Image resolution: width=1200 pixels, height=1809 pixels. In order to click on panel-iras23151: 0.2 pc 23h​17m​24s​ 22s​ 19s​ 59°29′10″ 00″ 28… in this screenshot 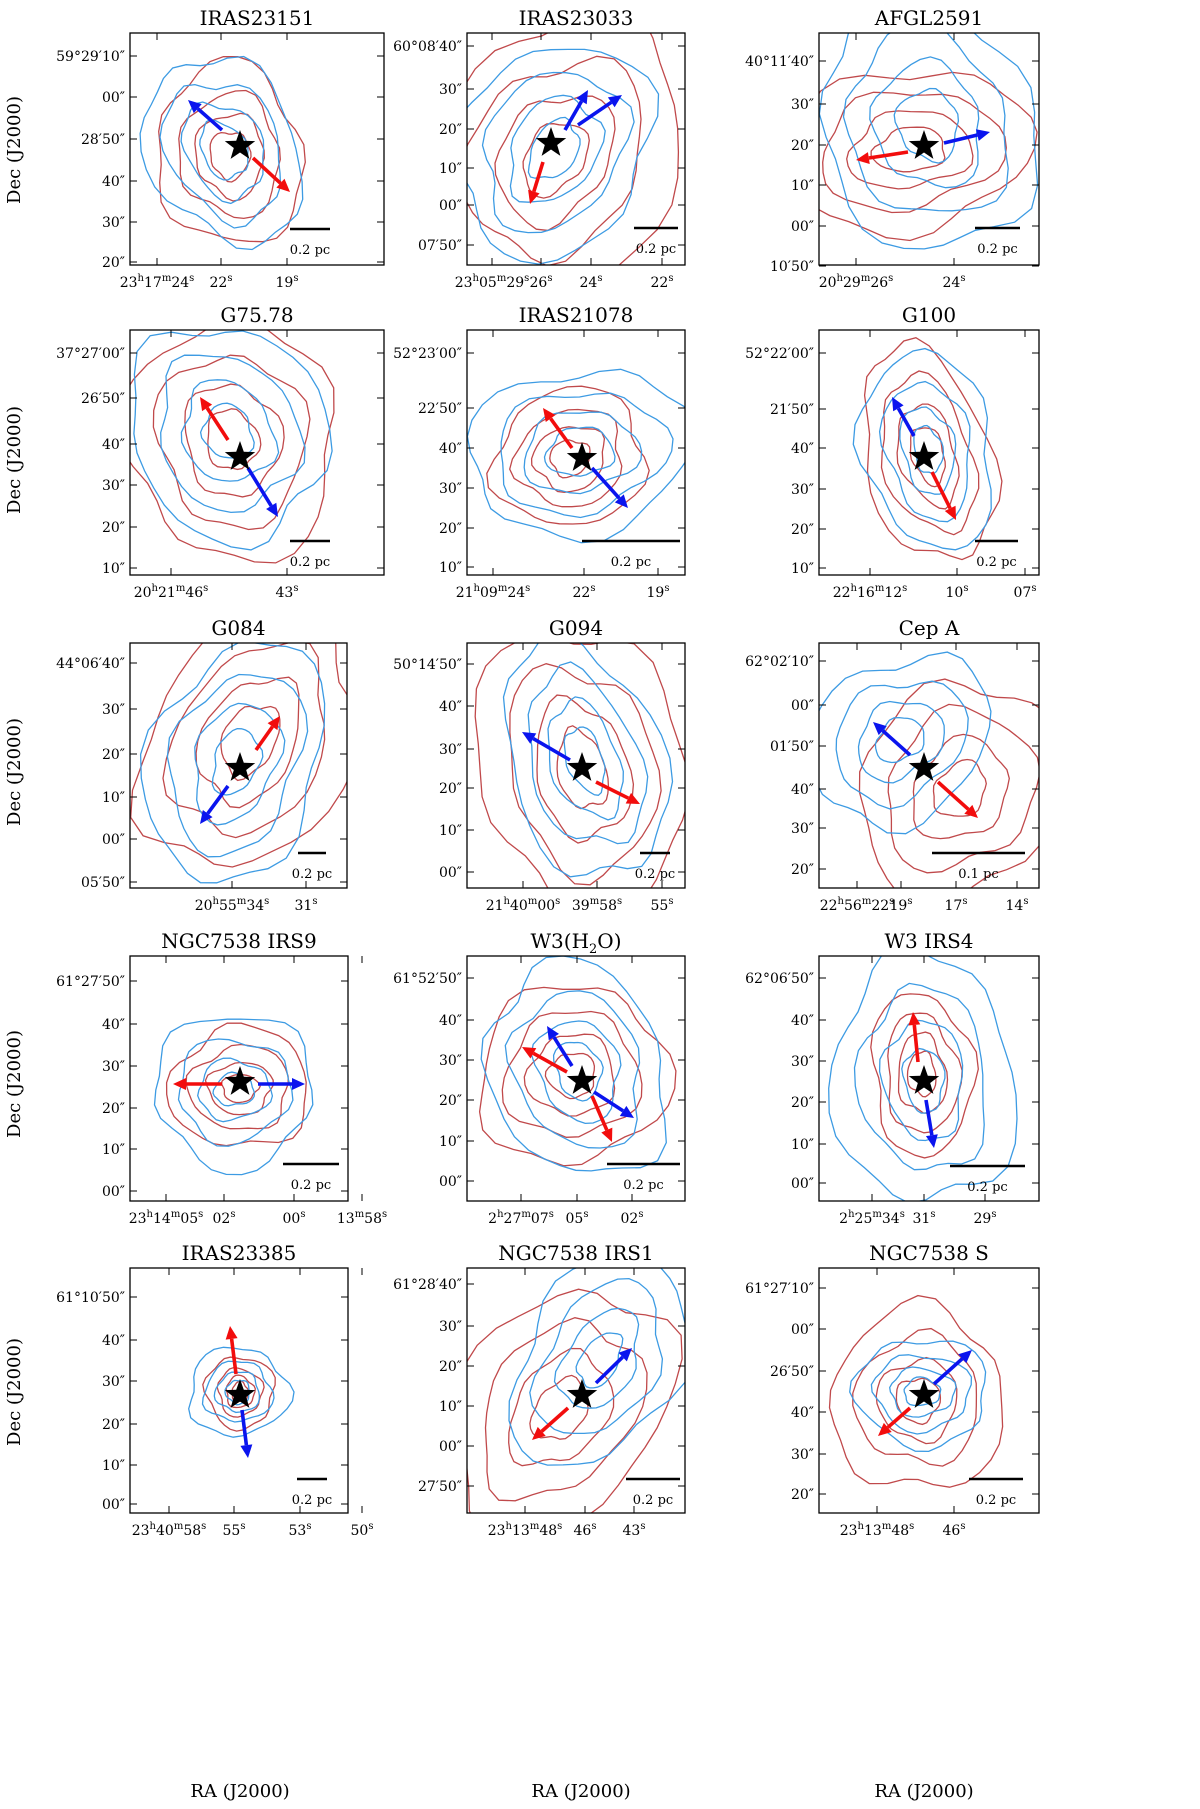, I will do `click(220, 148)`.